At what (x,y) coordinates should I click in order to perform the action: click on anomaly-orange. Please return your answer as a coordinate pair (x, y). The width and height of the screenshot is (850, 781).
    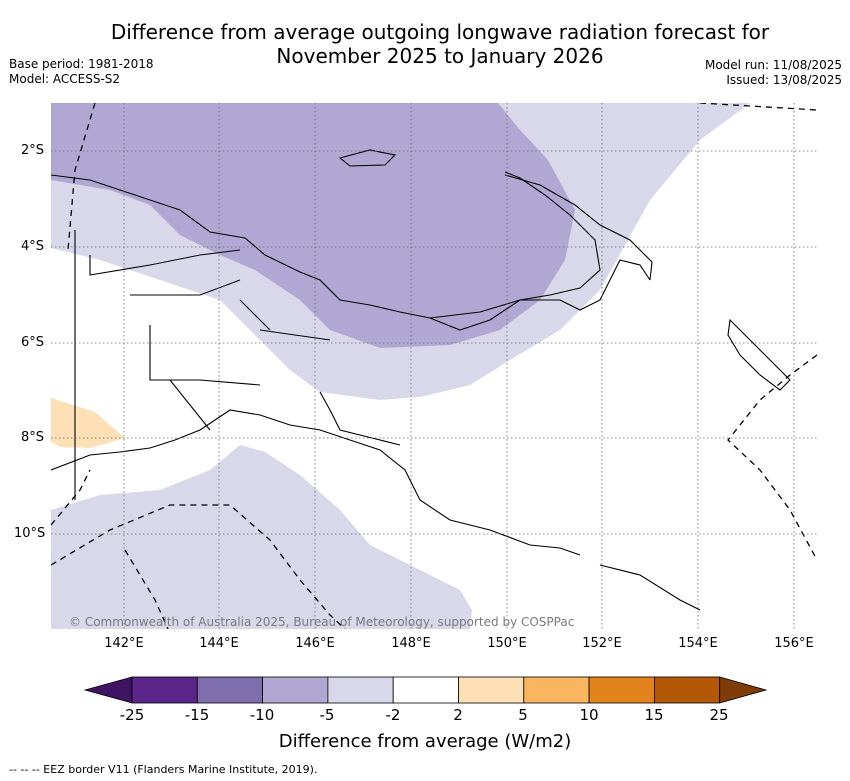
    Looking at the image, I should click on (88, 423).